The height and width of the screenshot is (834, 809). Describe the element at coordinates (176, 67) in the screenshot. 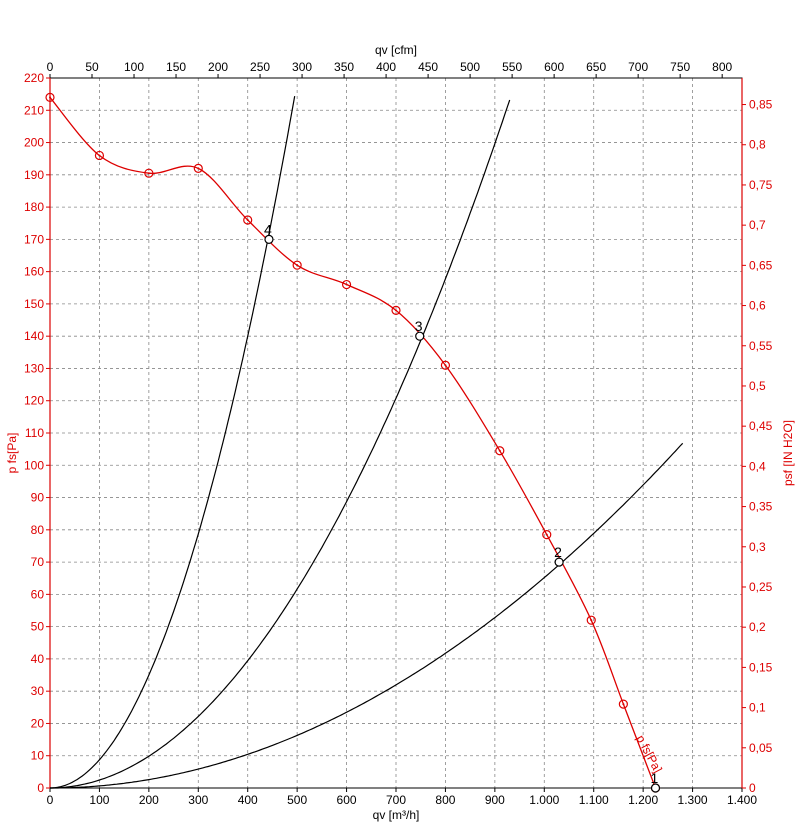

I see `x-top-tick-label: 150` at that location.